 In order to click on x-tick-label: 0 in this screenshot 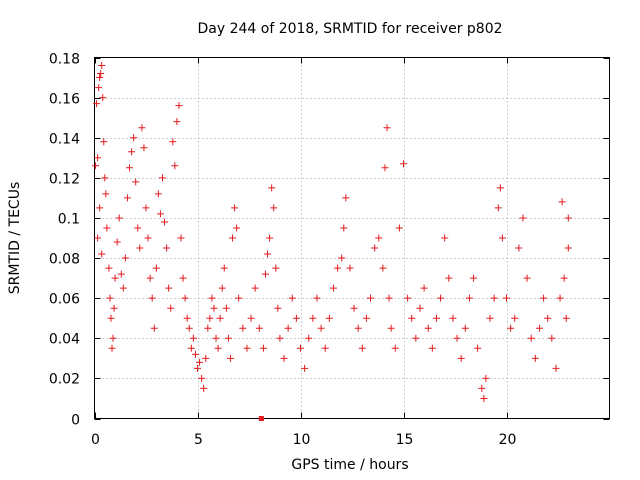, I will do `click(95, 440)`.